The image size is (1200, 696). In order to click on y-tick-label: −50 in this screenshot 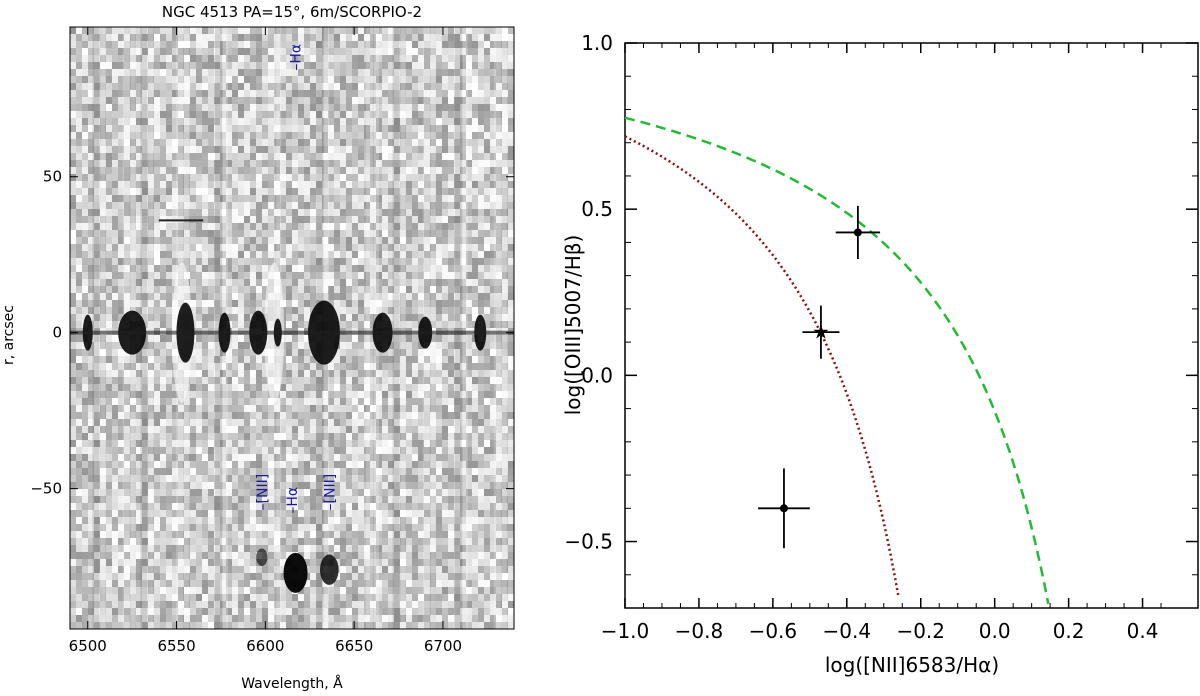, I will do `click(46, 489)`.